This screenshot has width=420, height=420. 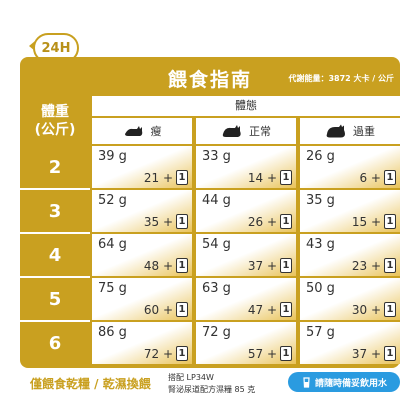 What do you see at coordinates (320, 244) in the screenshot?
I see `dry-grams: 43 g` at bounding box center [320, 244].